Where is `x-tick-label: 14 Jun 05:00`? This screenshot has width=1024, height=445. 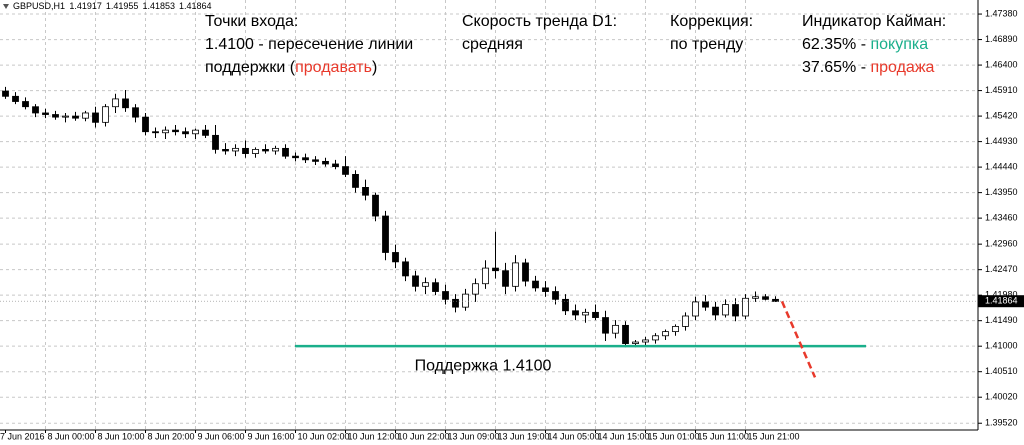 x-tick-label: 14 Jun 05:00 is located at coordinates (574, 436).